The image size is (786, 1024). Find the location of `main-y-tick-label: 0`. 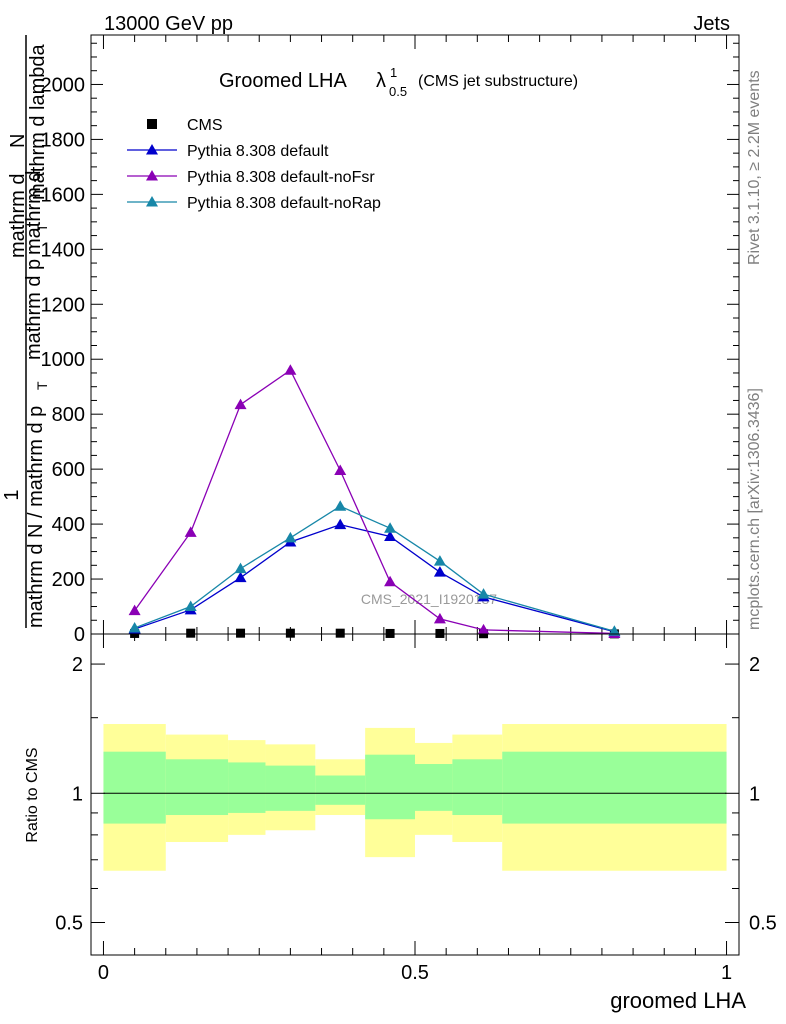

main-y-tick-label: 0 is located at coordinates (79, 635).